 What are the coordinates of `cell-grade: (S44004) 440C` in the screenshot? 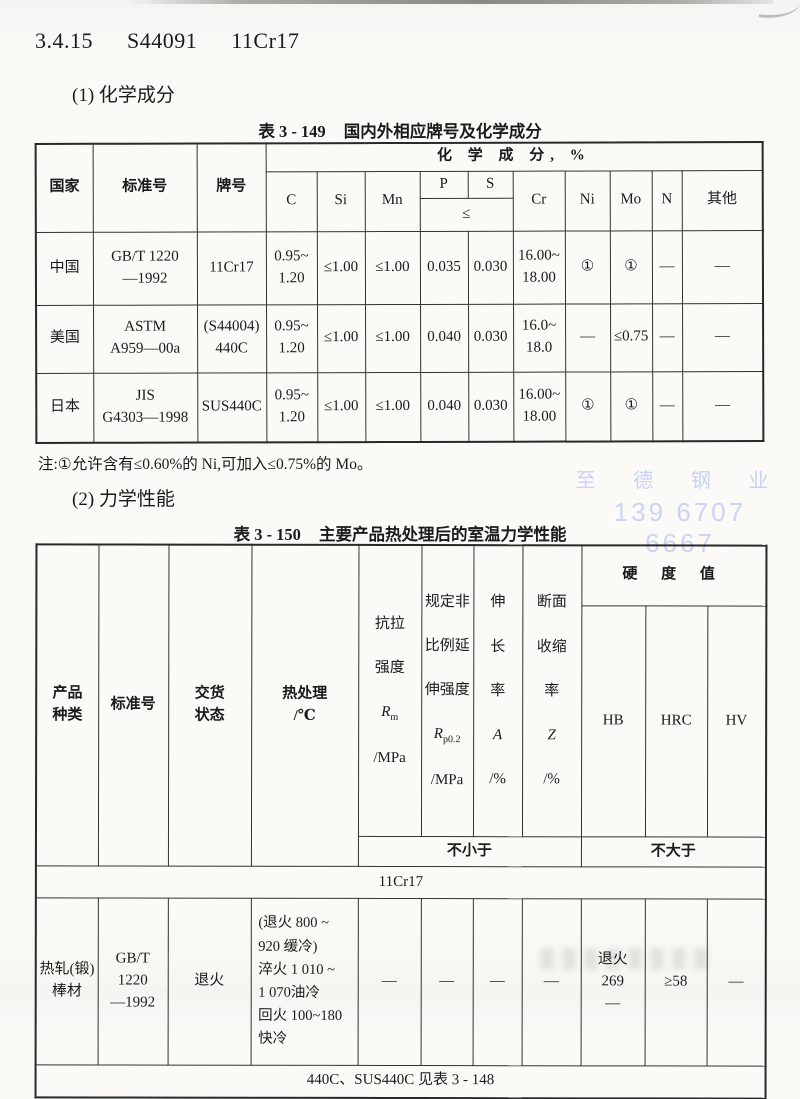 It's located at (232, 338).